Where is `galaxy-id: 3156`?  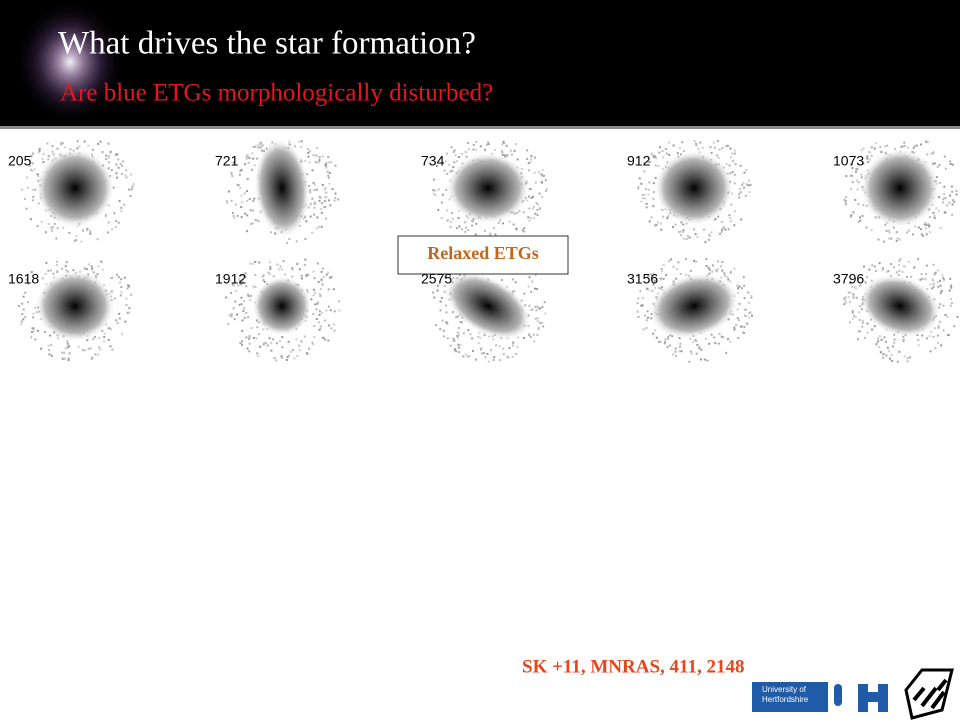 galaxy-id: 3156 is located at coordinates (642, 279).